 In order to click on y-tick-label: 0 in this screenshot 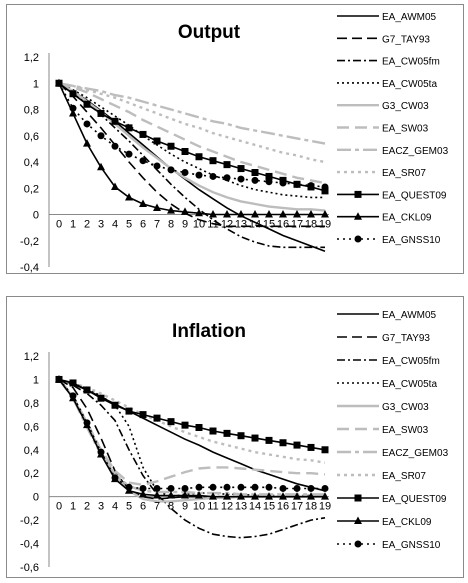, I will do `click(36, 216)`.